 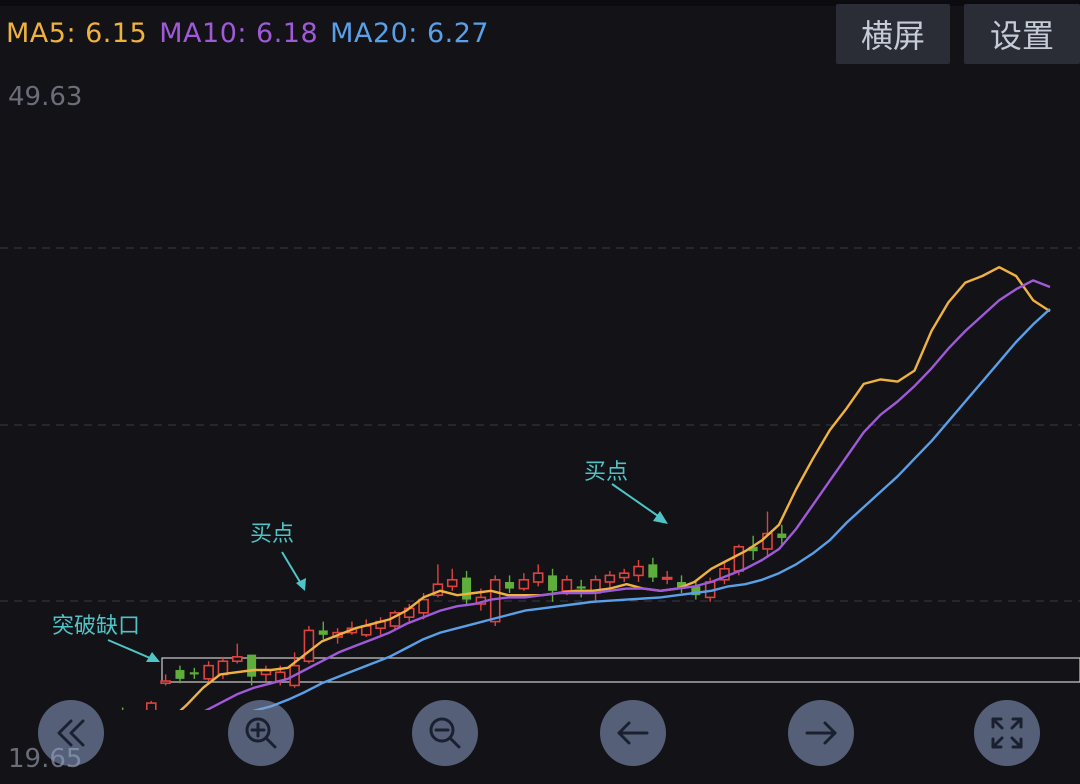 I want to click on arrow-left-icon, so click(x=633, y=733).